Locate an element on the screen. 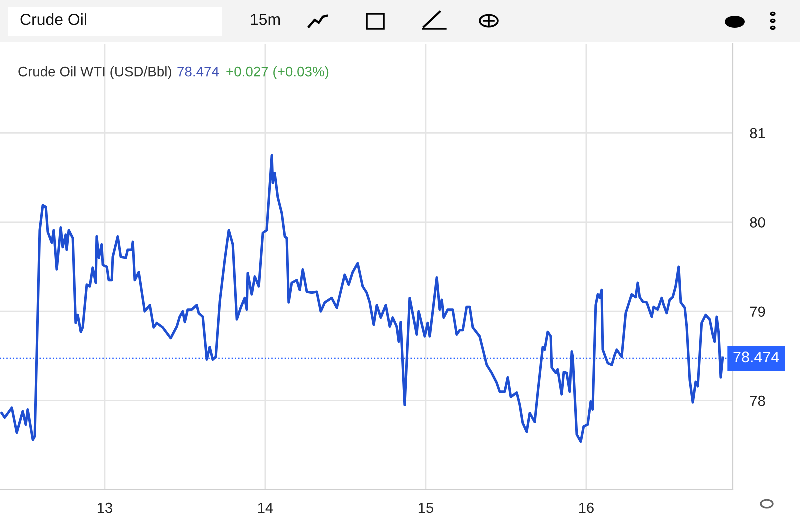  x-tick-label: 14 is located at coordinates (266, 508).